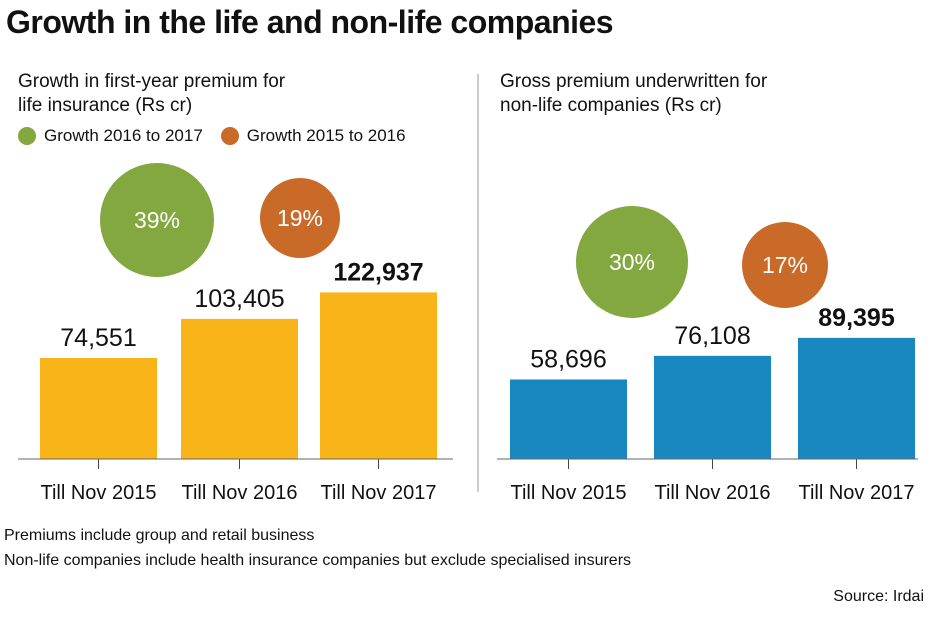 This screenshot has width=932, height=621. What do you see at coordinates (712, 336) in the screenshot?
I see `bar-value-label: 76,108` at bounding box center [712, 336].